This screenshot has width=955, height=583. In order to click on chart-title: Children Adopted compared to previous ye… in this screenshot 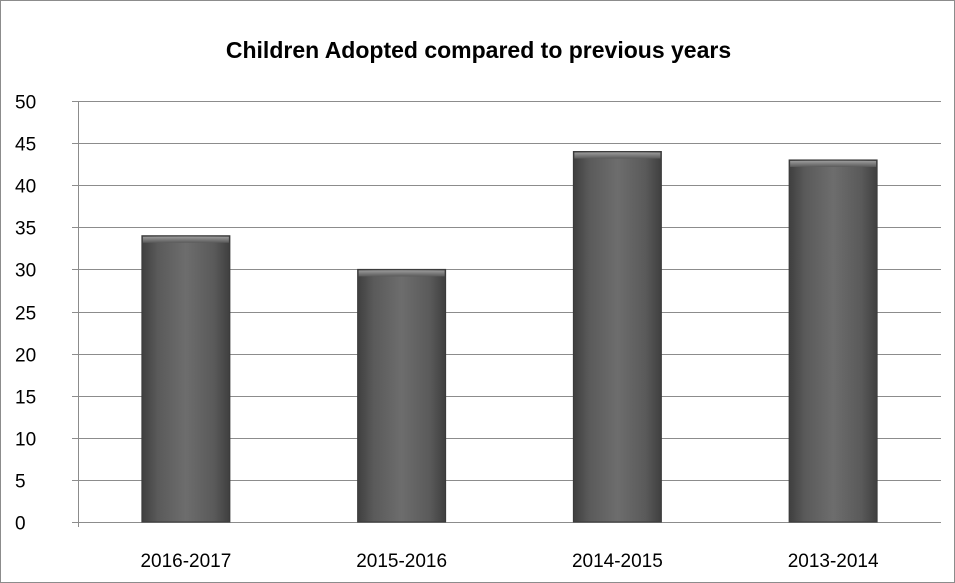, I will do `click(478, 50)`.